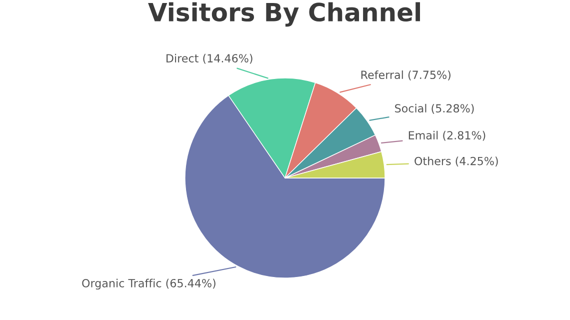  I want to click on slice-label: Social (5.28%), so click(434, 109).